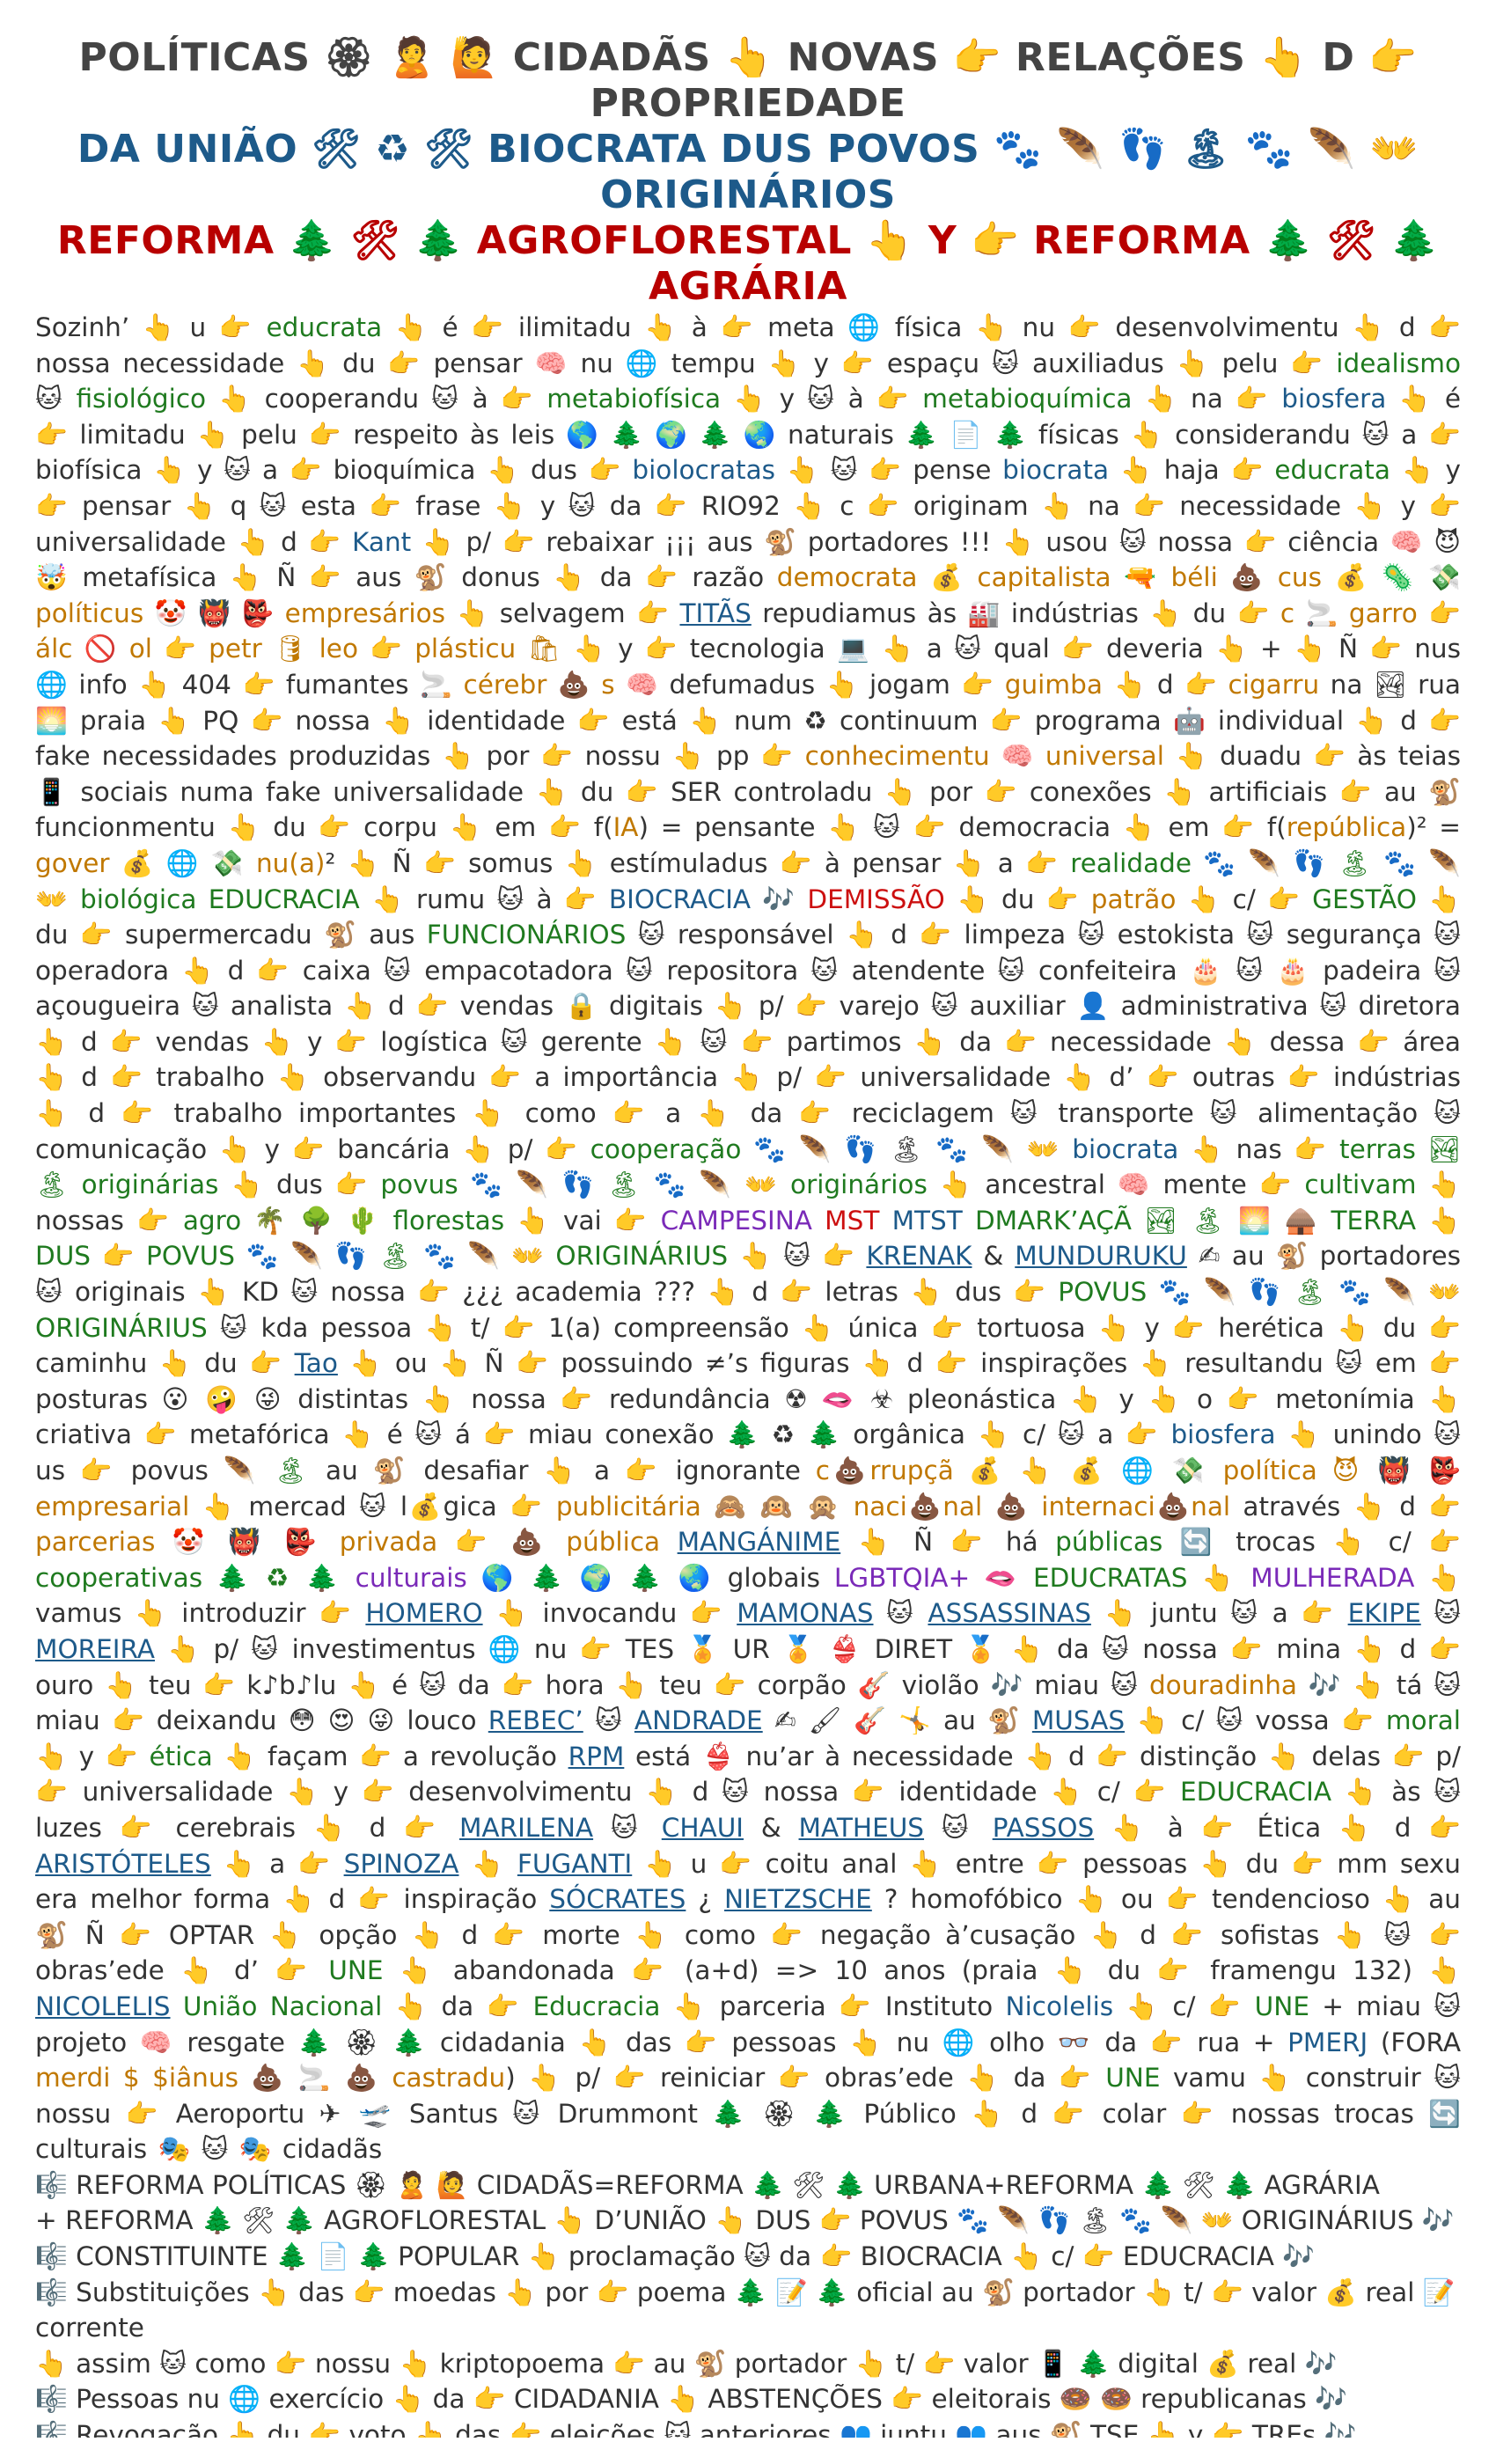  Describe the element at coordinates (1328, 2042) in the screenshot. I see `text-run: PMERJ` at that location.